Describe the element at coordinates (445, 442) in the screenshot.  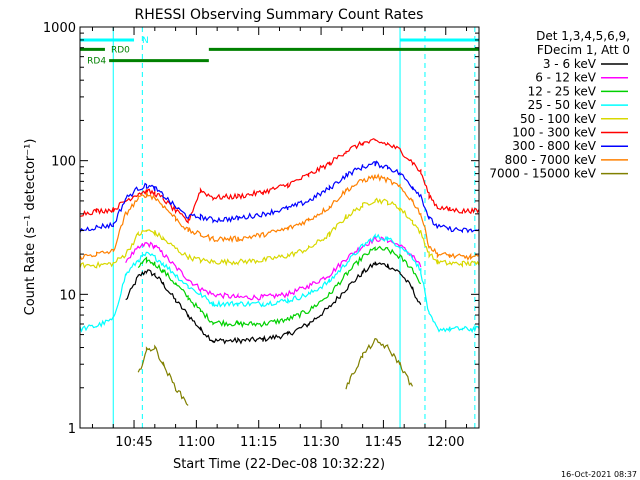
I see `x-tick-label: 12:00` at that location.